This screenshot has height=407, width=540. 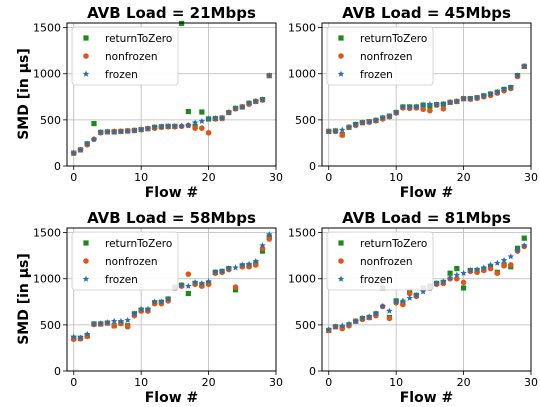 I want to click on x-tick-label: 0, so click(x=73, y=382).